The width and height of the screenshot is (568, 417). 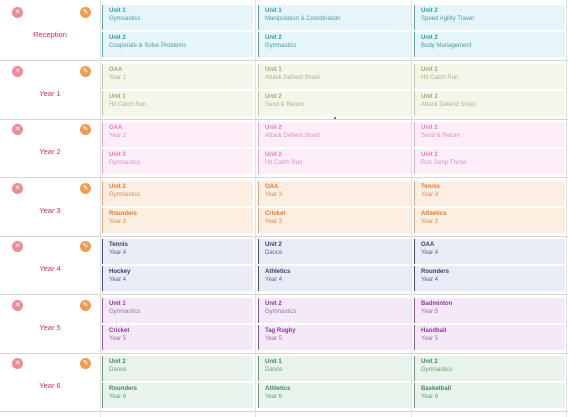 What do you see at coordinates (489, 310) in the screenshot?
I see `lesson-card: Badminton Year 5` at bounding box center [489, 310].